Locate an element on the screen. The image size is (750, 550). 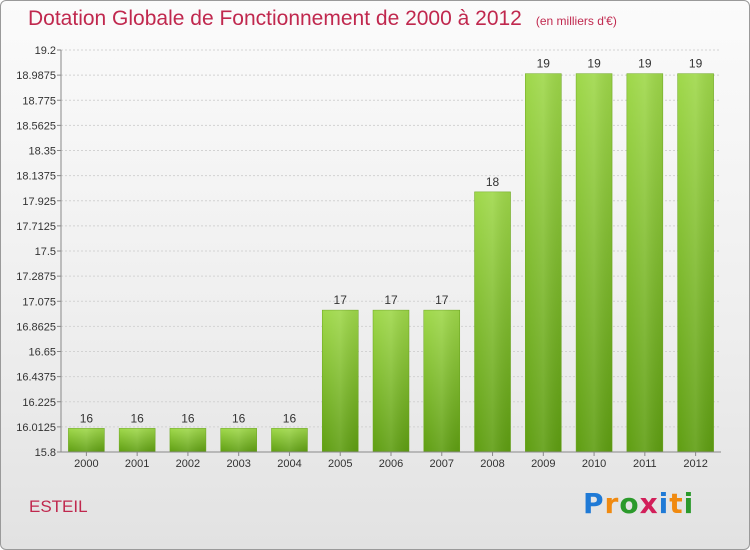
logo-letter: r is located at coordinates (612, 503).